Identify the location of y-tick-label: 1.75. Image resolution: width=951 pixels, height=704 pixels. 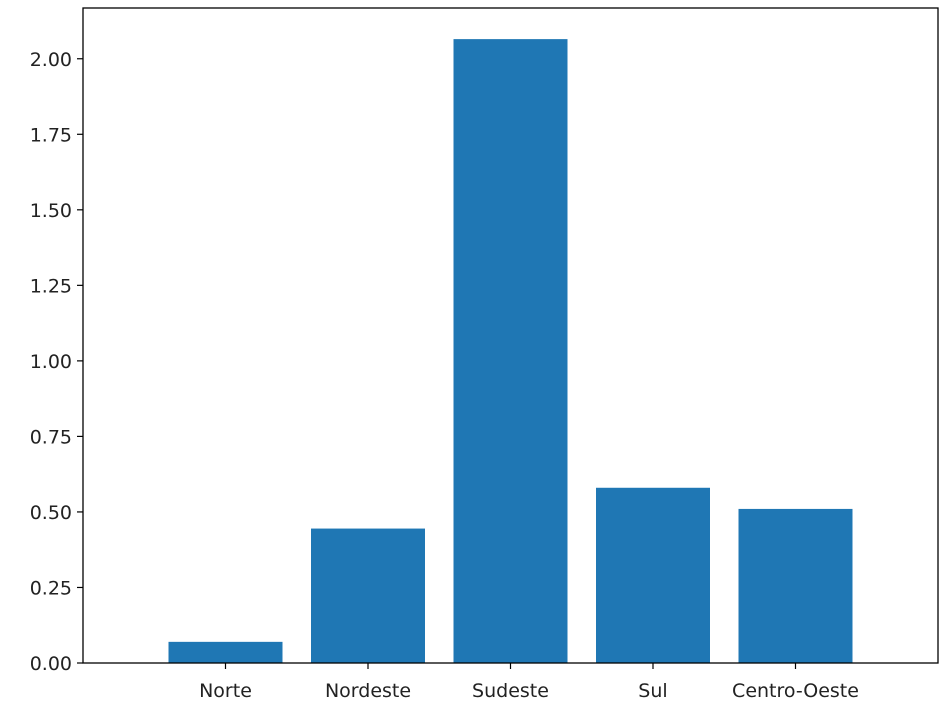
(51, 135).